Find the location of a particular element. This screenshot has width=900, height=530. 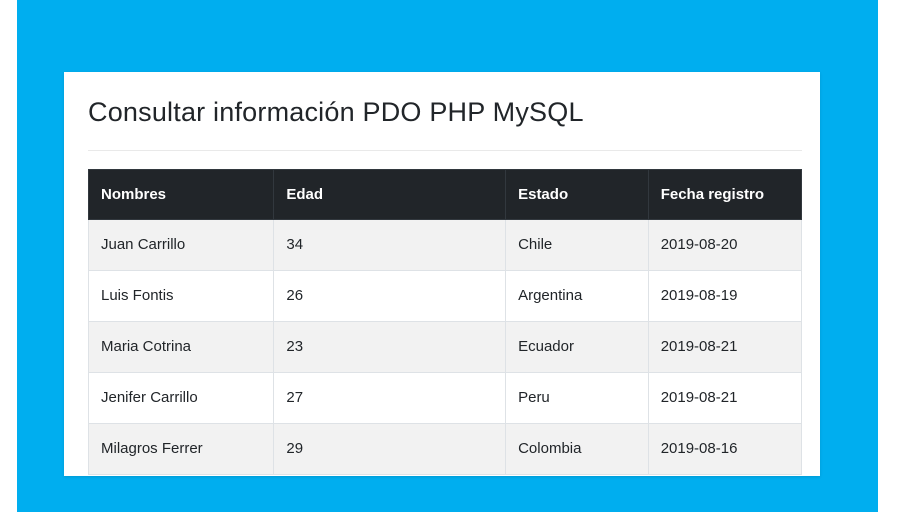

table-cell: 26 is located at coordinates (390, 295).